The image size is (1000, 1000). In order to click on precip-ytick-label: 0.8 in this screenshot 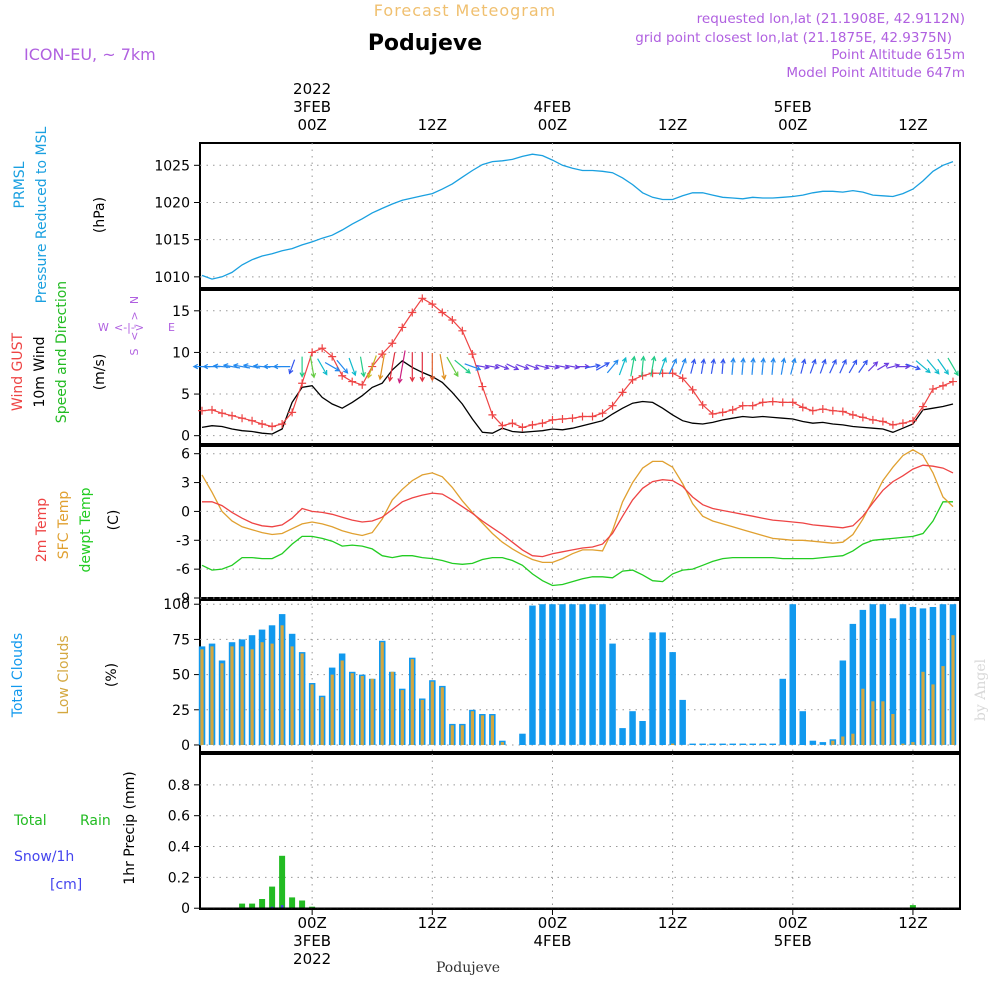, I will do `click(179, 786)`.